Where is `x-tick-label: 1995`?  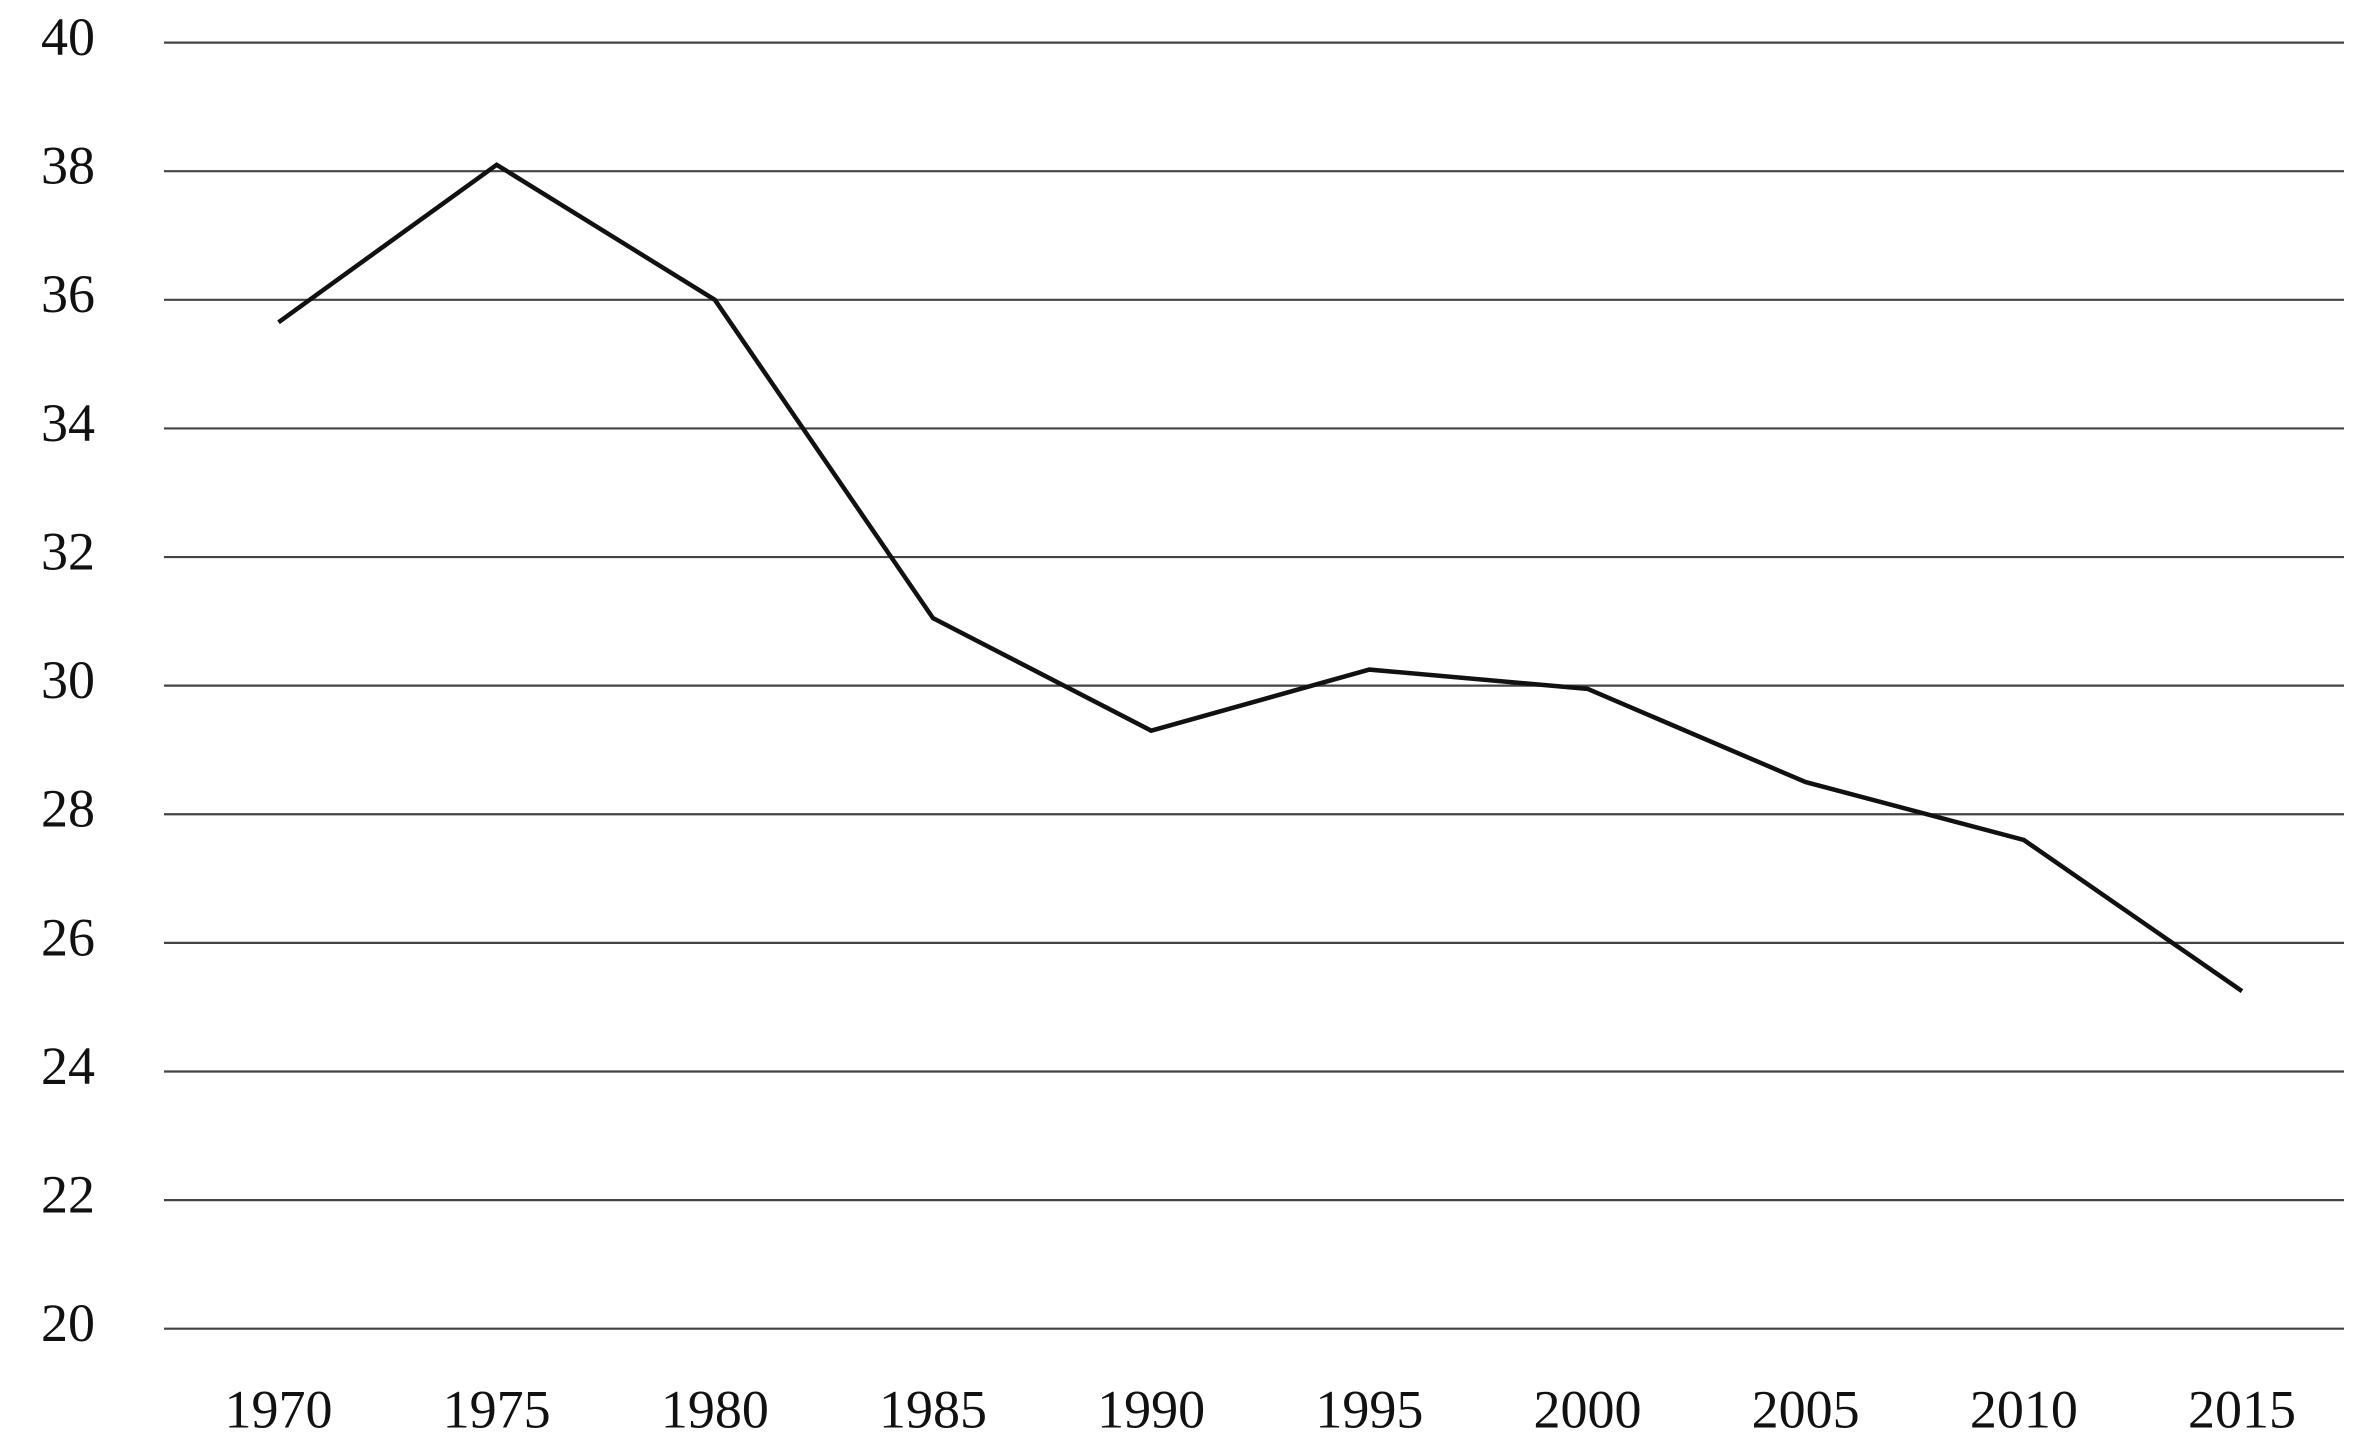 x-tick-label: 1995 is located at coordinates (1369, 1409).